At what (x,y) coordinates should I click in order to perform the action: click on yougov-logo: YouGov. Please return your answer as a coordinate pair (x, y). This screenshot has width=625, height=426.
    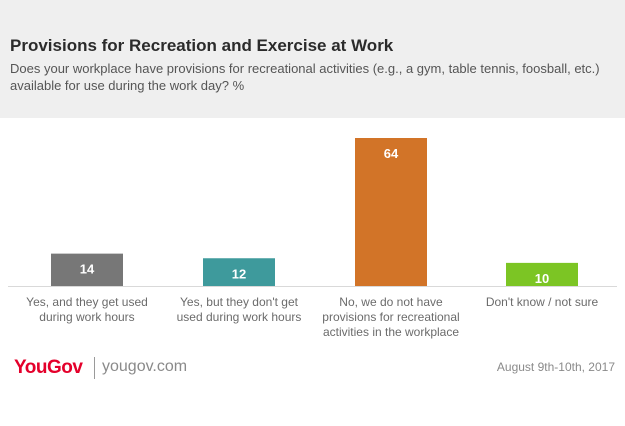
    Looking at the image, I should click on (48, 367).